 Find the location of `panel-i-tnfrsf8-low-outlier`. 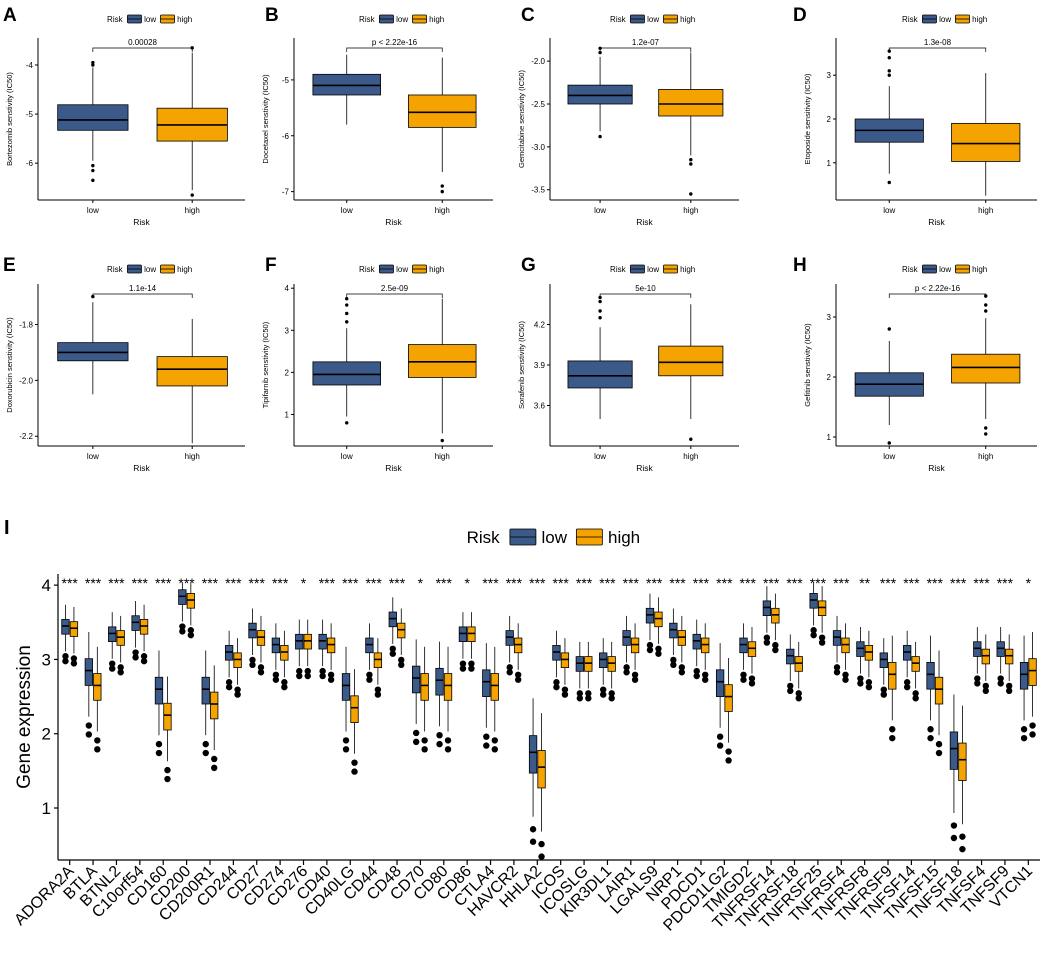

panel-i-tnfrsf8-low-outlier is located at coordinates (860, 678).